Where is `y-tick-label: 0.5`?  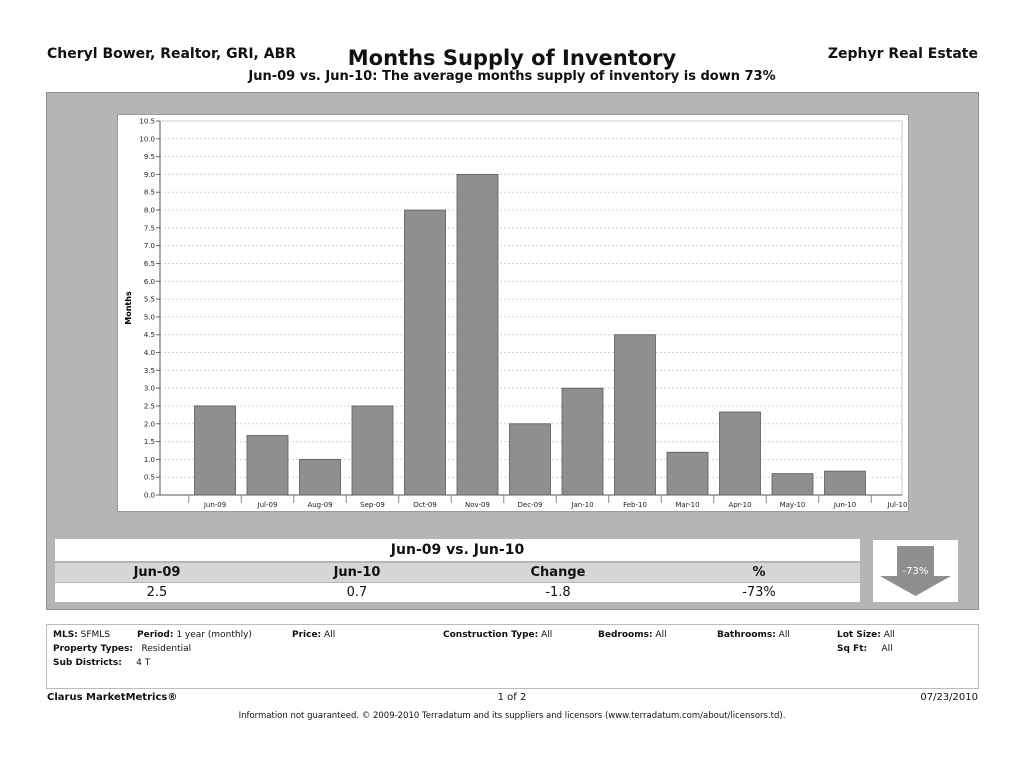 y-tick-label: 0.5 is located at coordinates (149, 478).